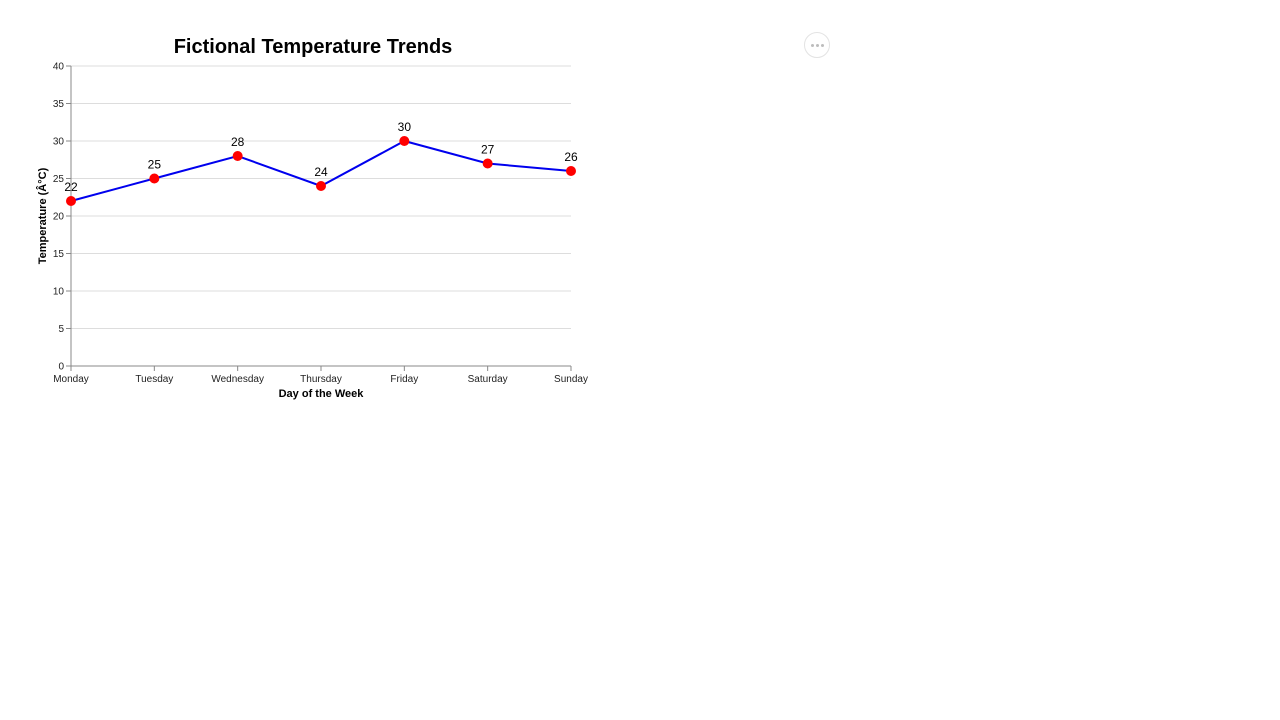  Describe the element at coordinates (59, 142) in the screenshot. I see `y-tick-label: 30` at that location.